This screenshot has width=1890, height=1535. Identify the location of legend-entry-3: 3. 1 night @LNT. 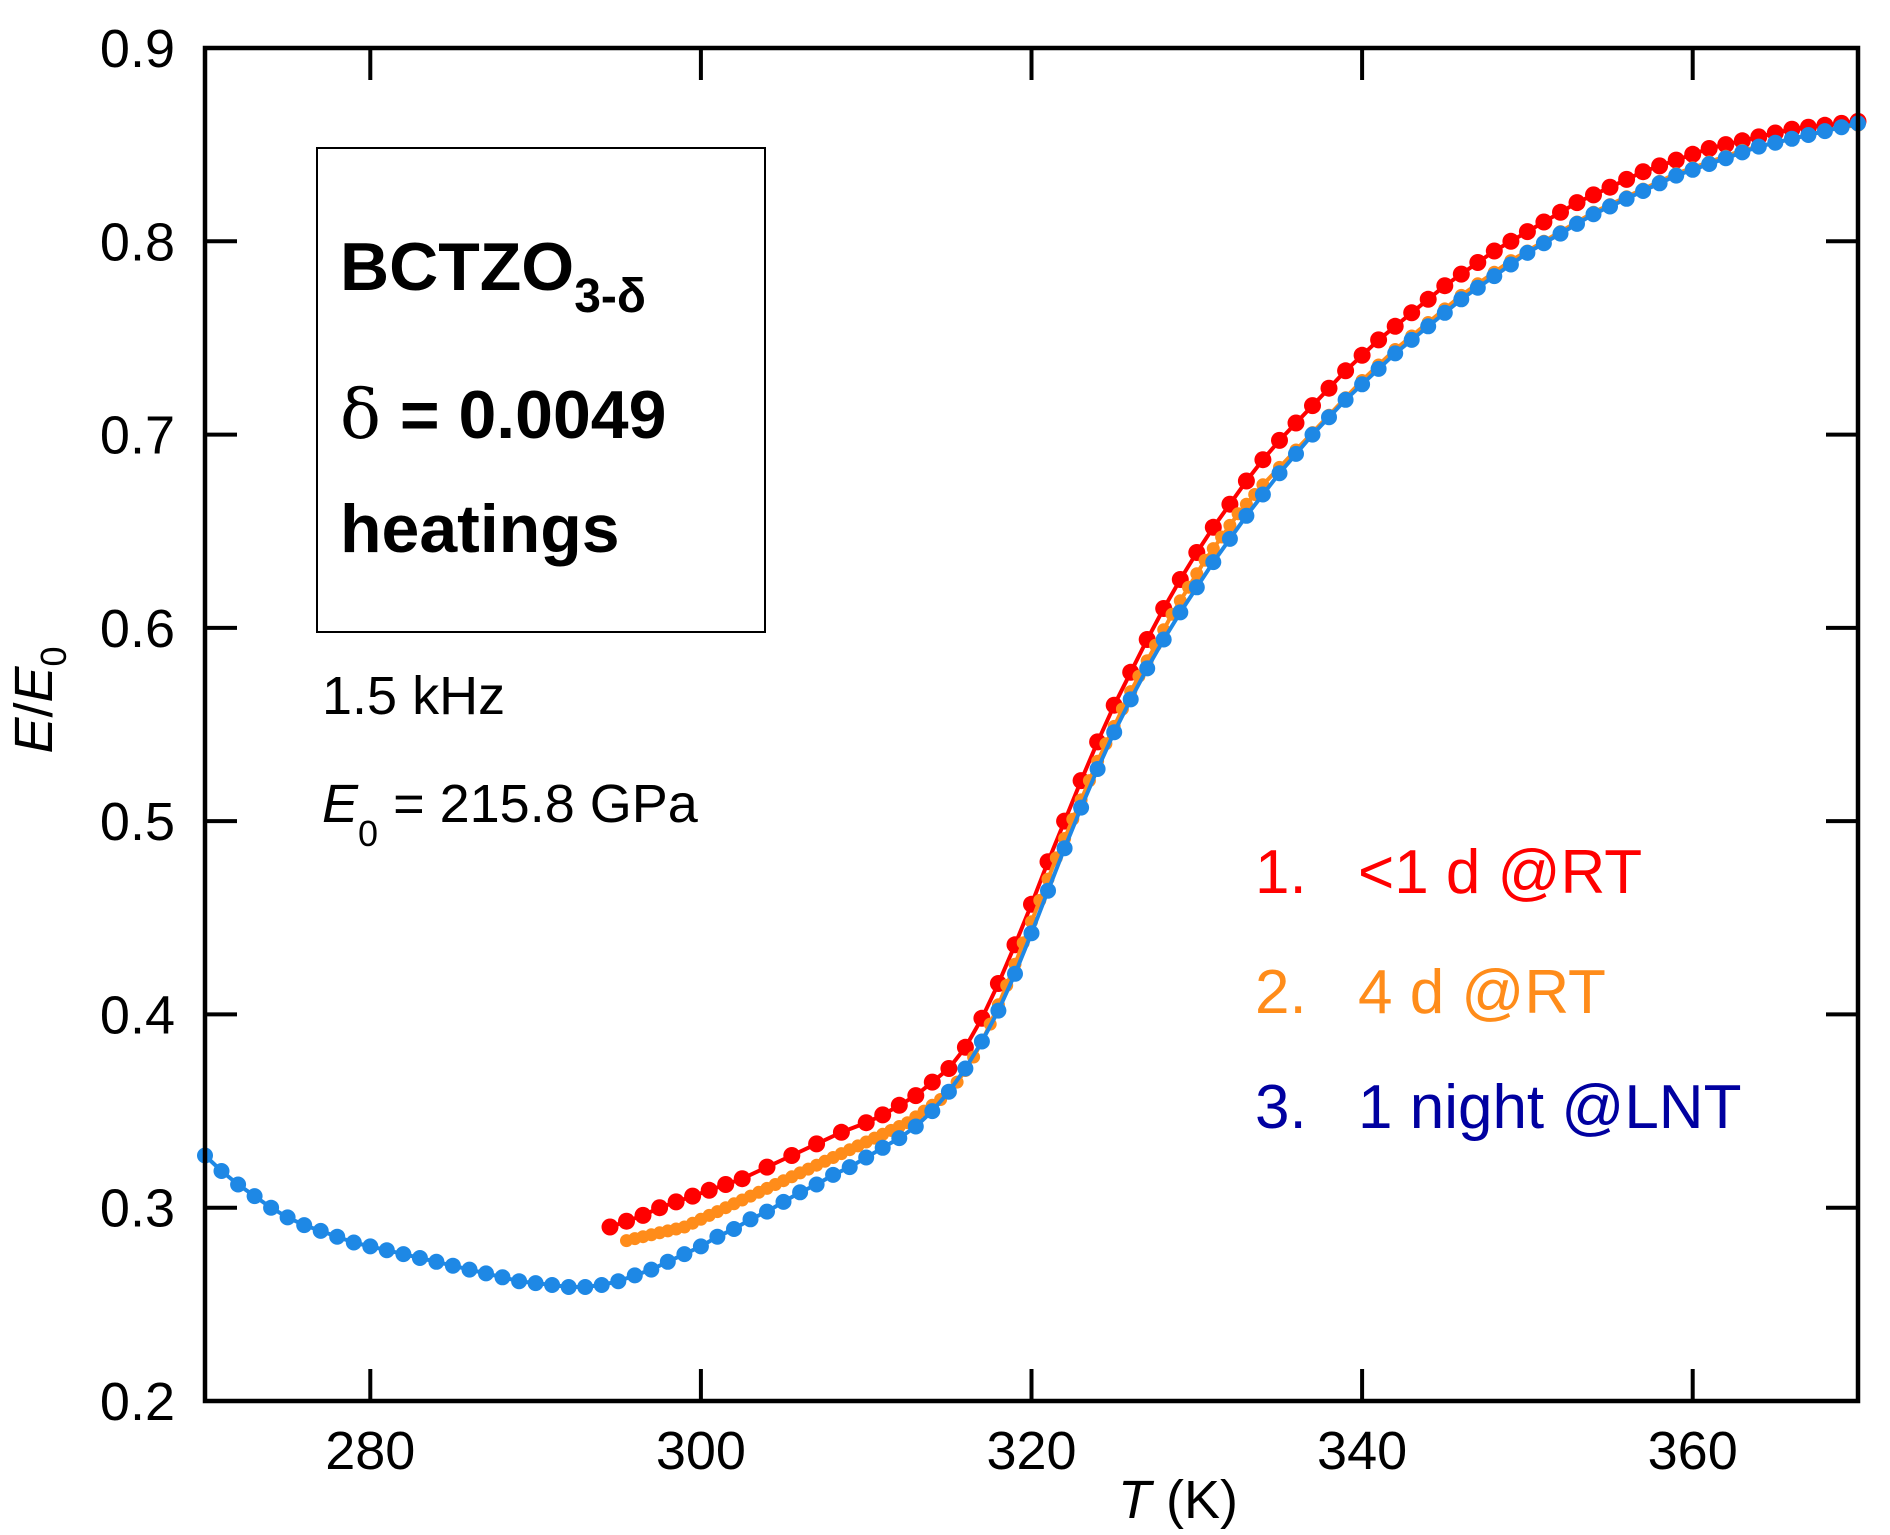
(1498, 1107).